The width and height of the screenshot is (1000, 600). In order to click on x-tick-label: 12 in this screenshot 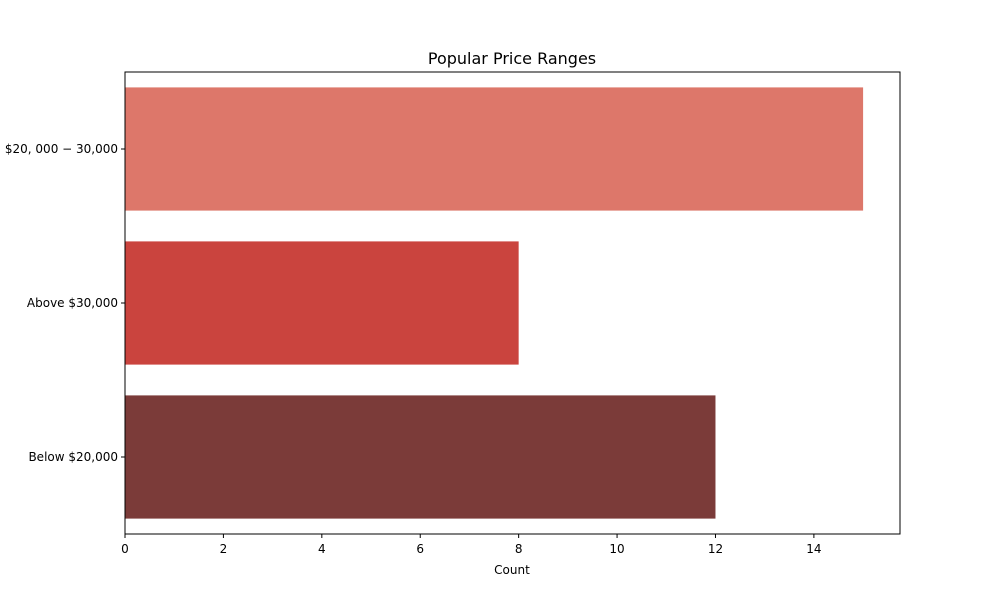, I will do `click(715, 549)`.